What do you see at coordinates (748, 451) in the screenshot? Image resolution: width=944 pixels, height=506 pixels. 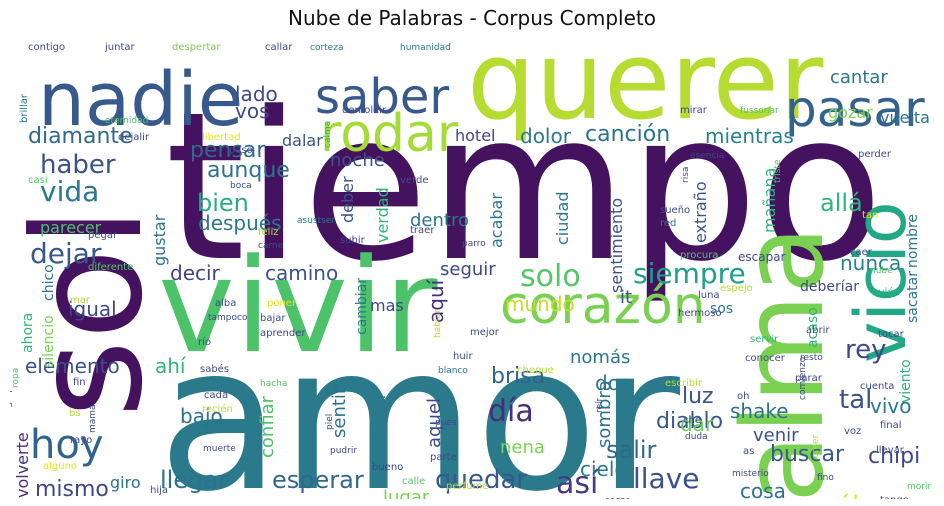 I see `cloud-word: as` at bounding box center [748, 451].